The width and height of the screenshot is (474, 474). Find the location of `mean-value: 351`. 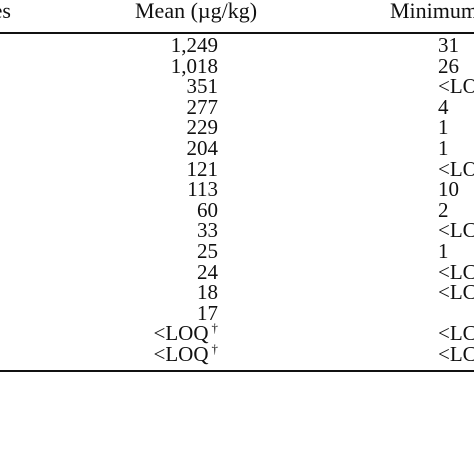

mean-value: 351 is located at coordinates (202, 86).